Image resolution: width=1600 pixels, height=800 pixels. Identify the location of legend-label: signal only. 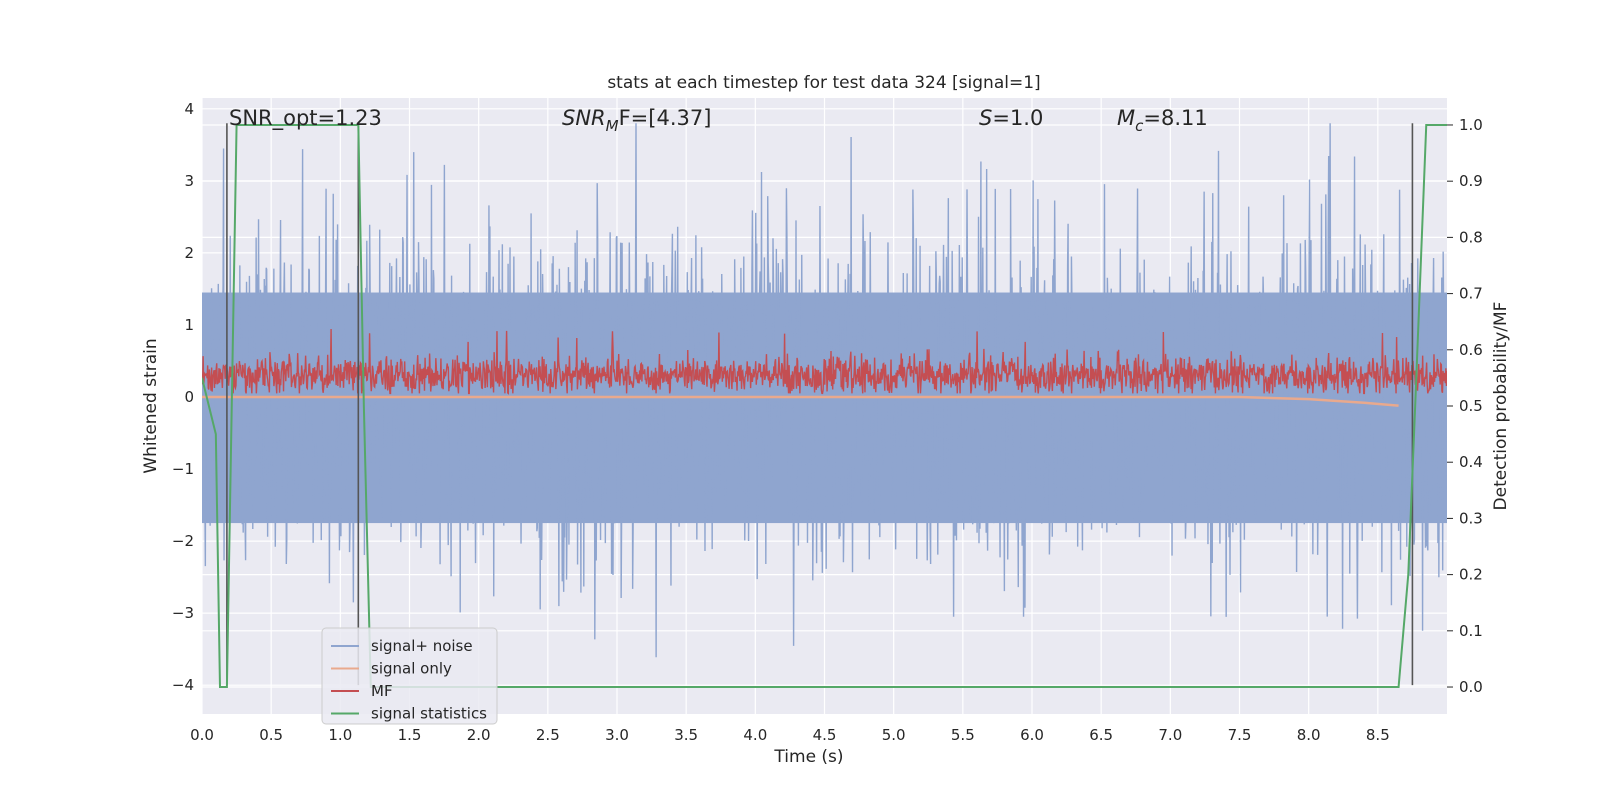
(411, 669).